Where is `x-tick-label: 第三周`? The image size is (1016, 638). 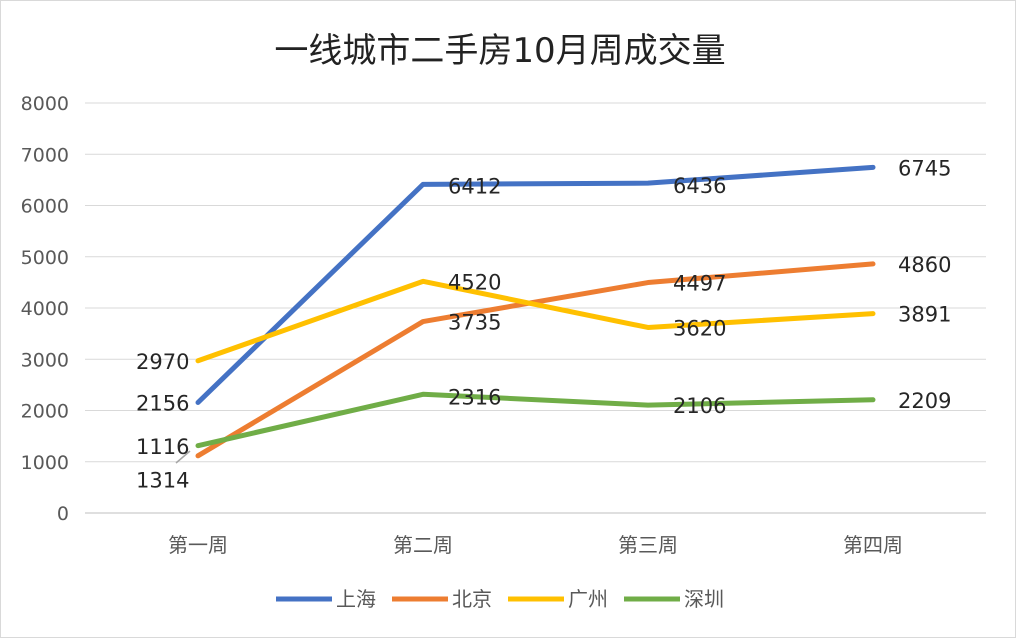
x-tick-label: 第三周 is located at coordinates (648, 545).